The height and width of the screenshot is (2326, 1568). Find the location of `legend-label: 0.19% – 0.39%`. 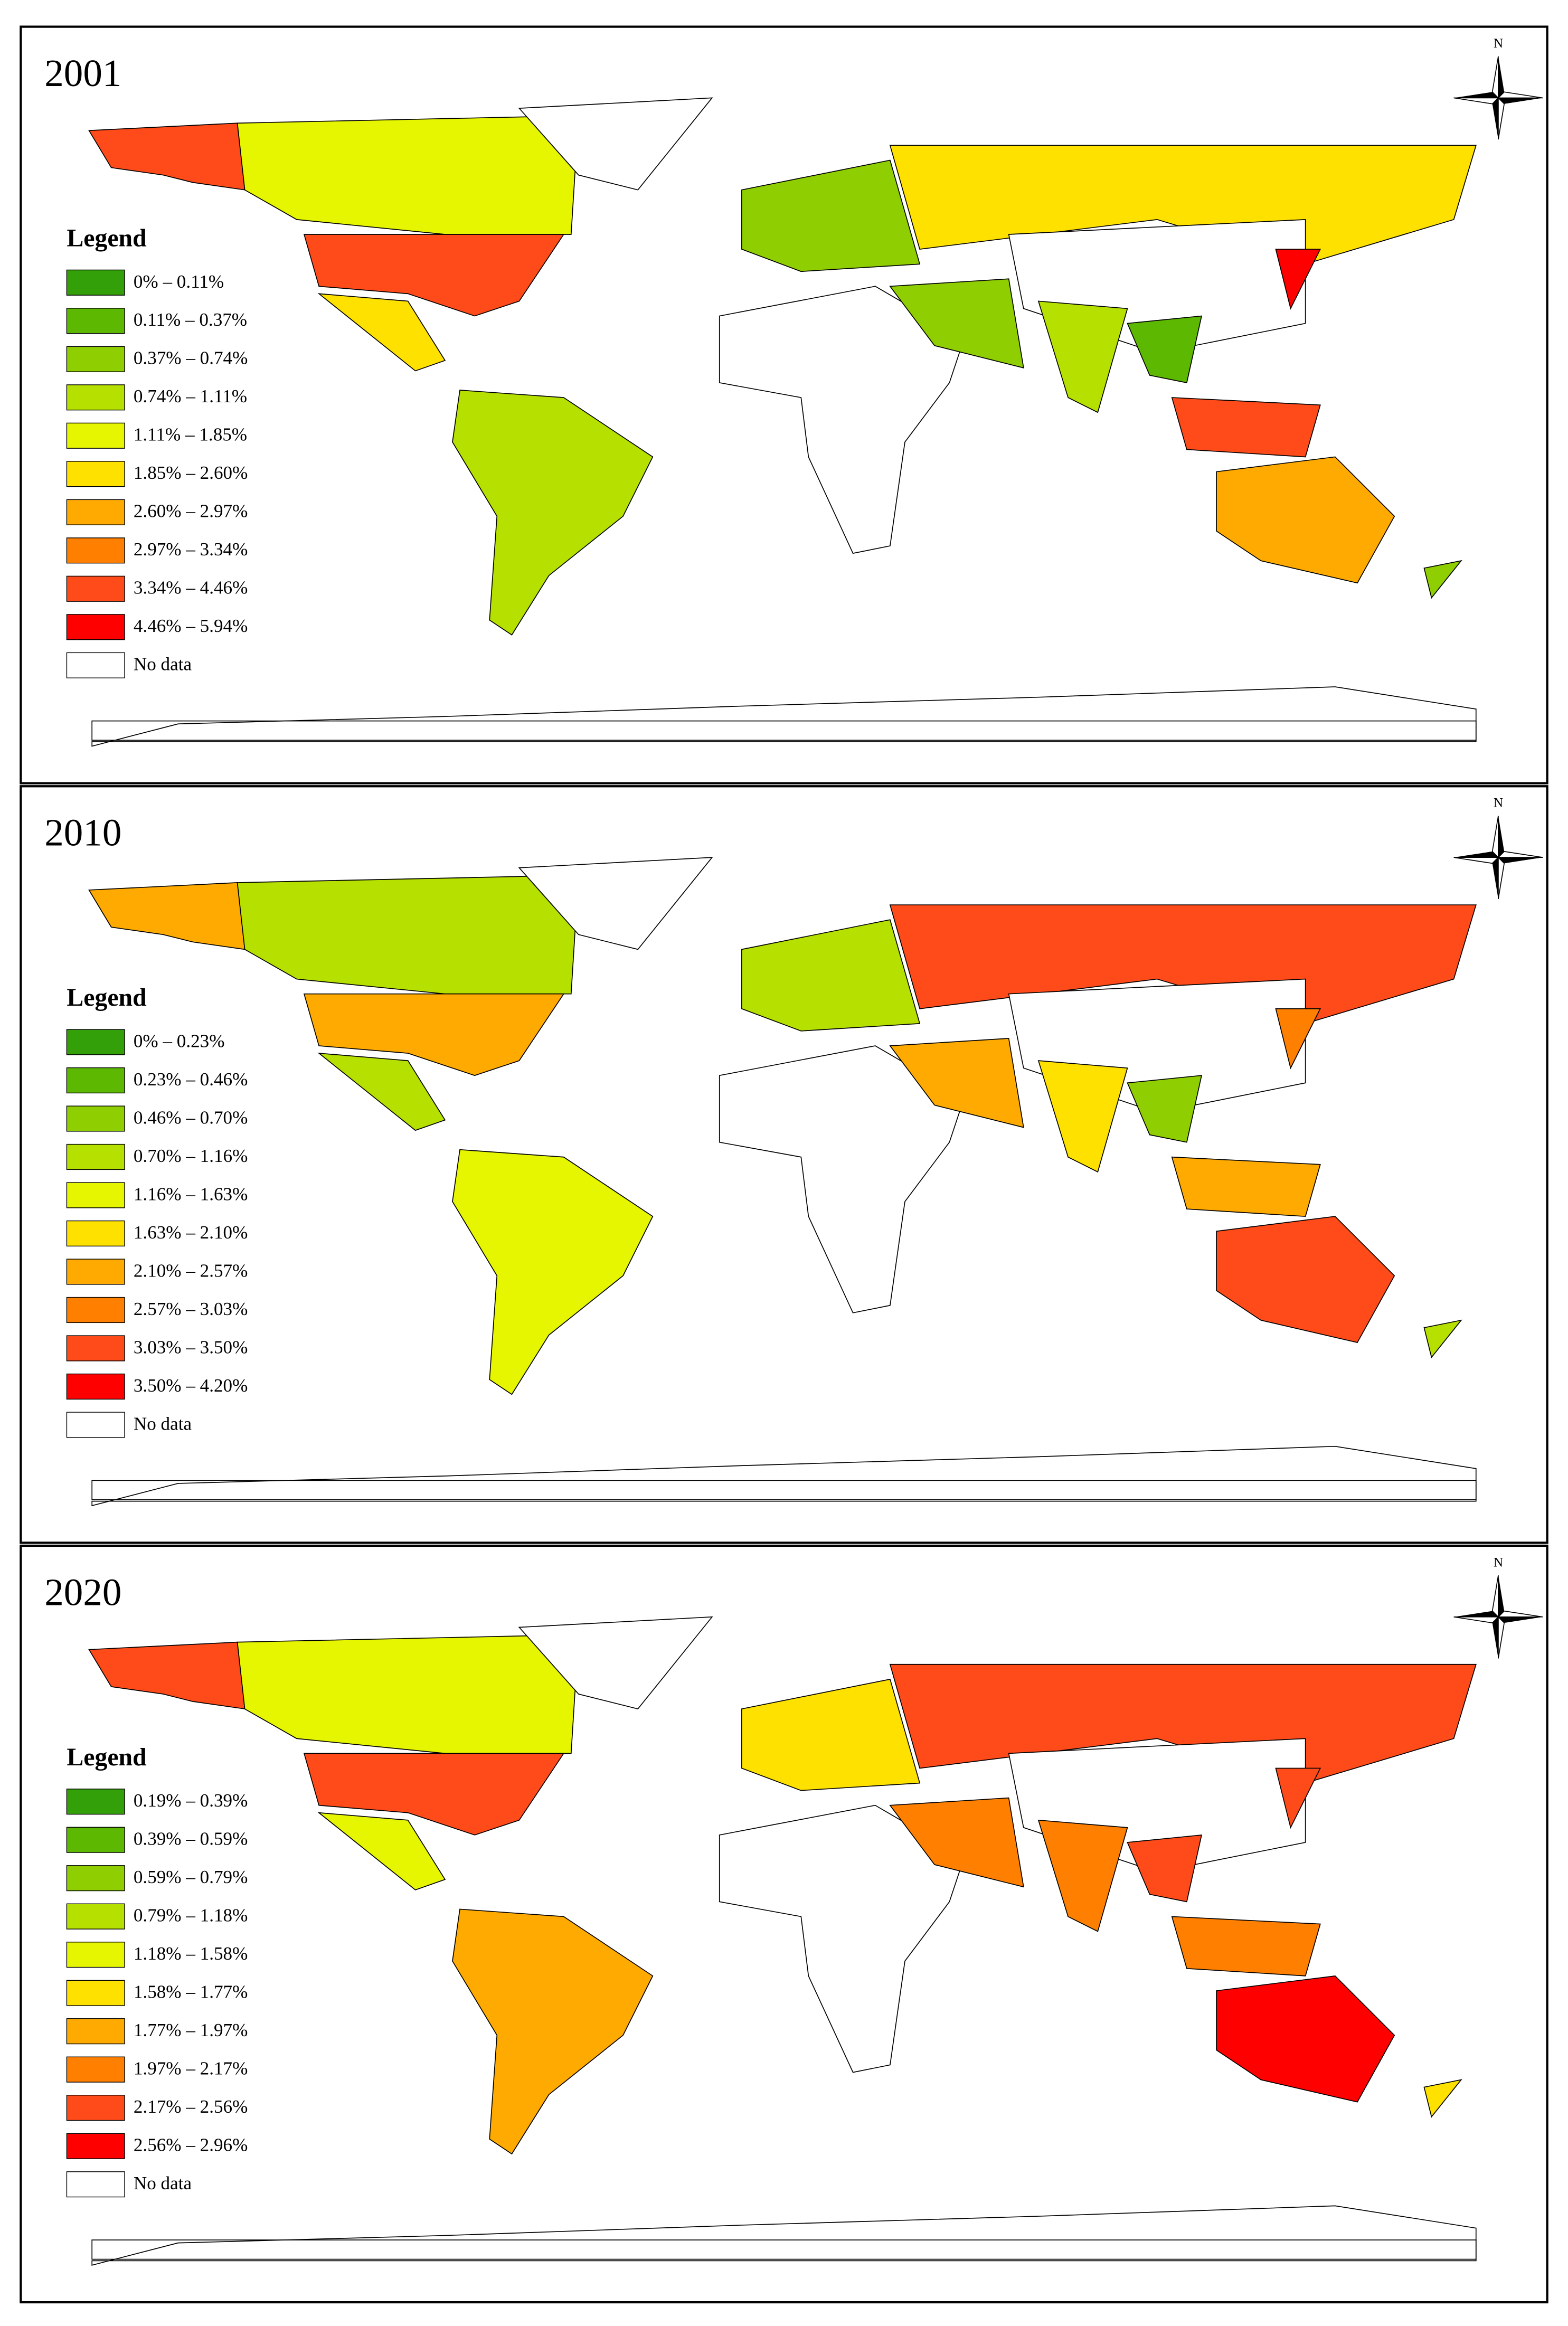

legend-label: 0.19% – 0.39% is located at coordinates (191, 1801).